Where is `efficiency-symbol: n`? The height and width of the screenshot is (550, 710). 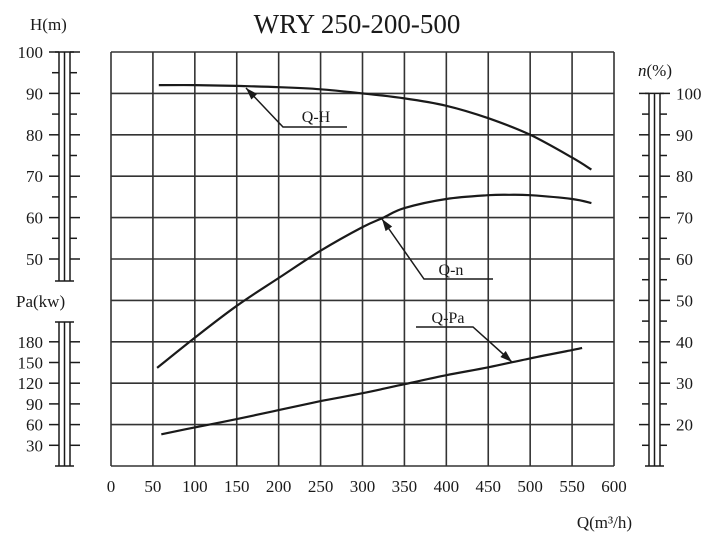
efficiency-symbol: n is located at coordinates (642, 70).